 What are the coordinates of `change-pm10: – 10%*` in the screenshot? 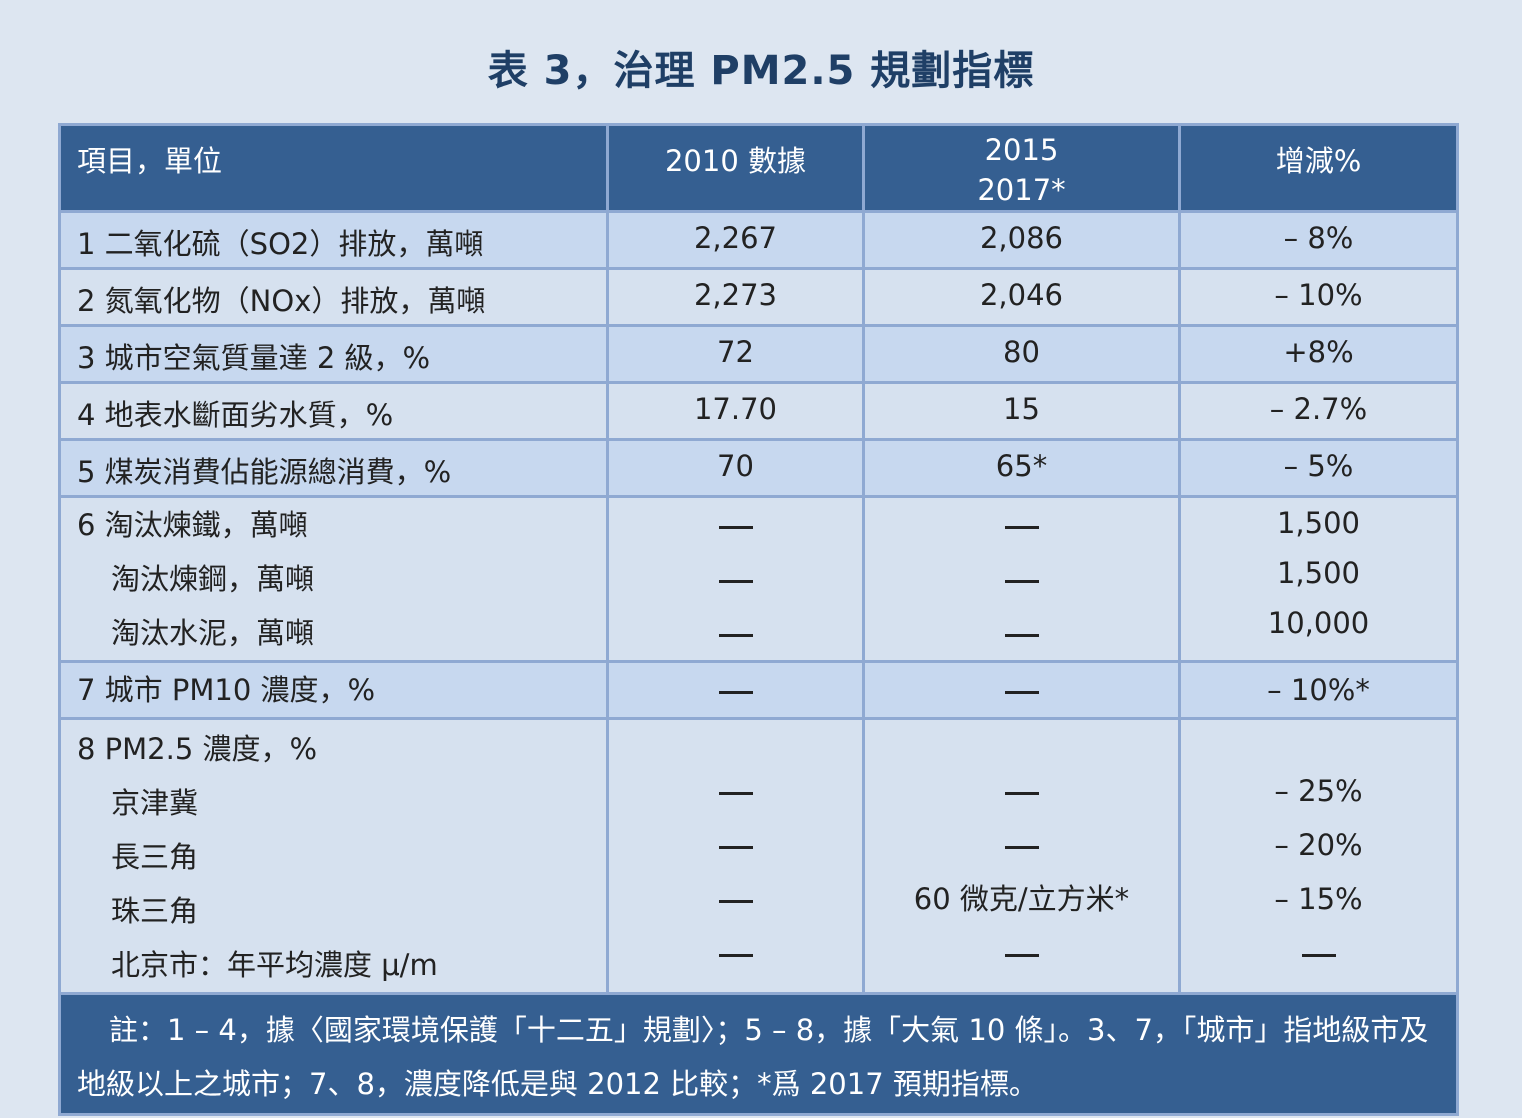 It's located at (1318, 690).